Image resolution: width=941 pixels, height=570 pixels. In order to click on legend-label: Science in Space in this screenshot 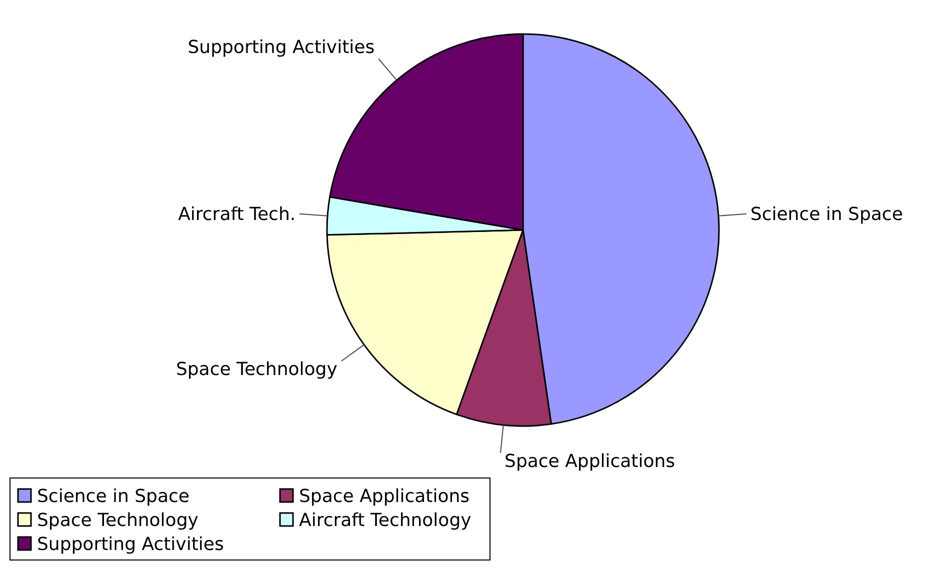, I will do `click(113, 496)`.